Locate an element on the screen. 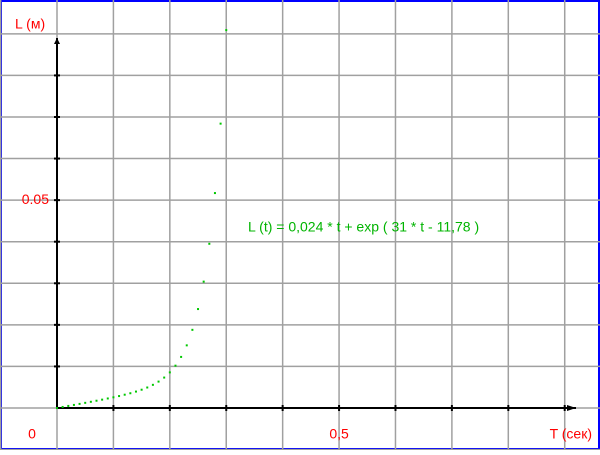 The width and height of the screenshot is (600, 455). x-axis-arrow is located at coordinates (571, 408).